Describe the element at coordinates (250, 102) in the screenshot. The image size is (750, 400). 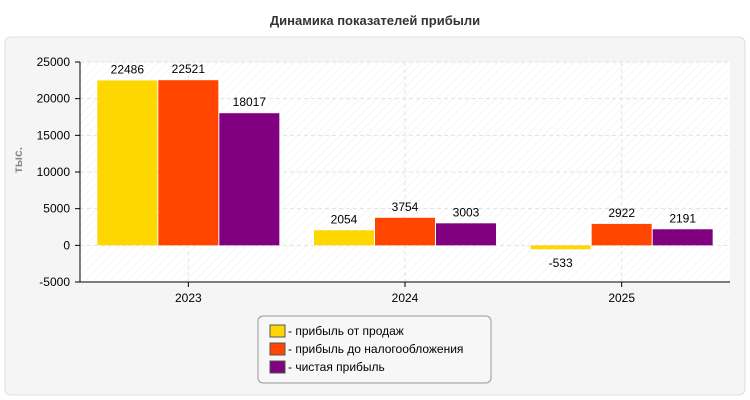
I see `data-label: 18017` at that location.